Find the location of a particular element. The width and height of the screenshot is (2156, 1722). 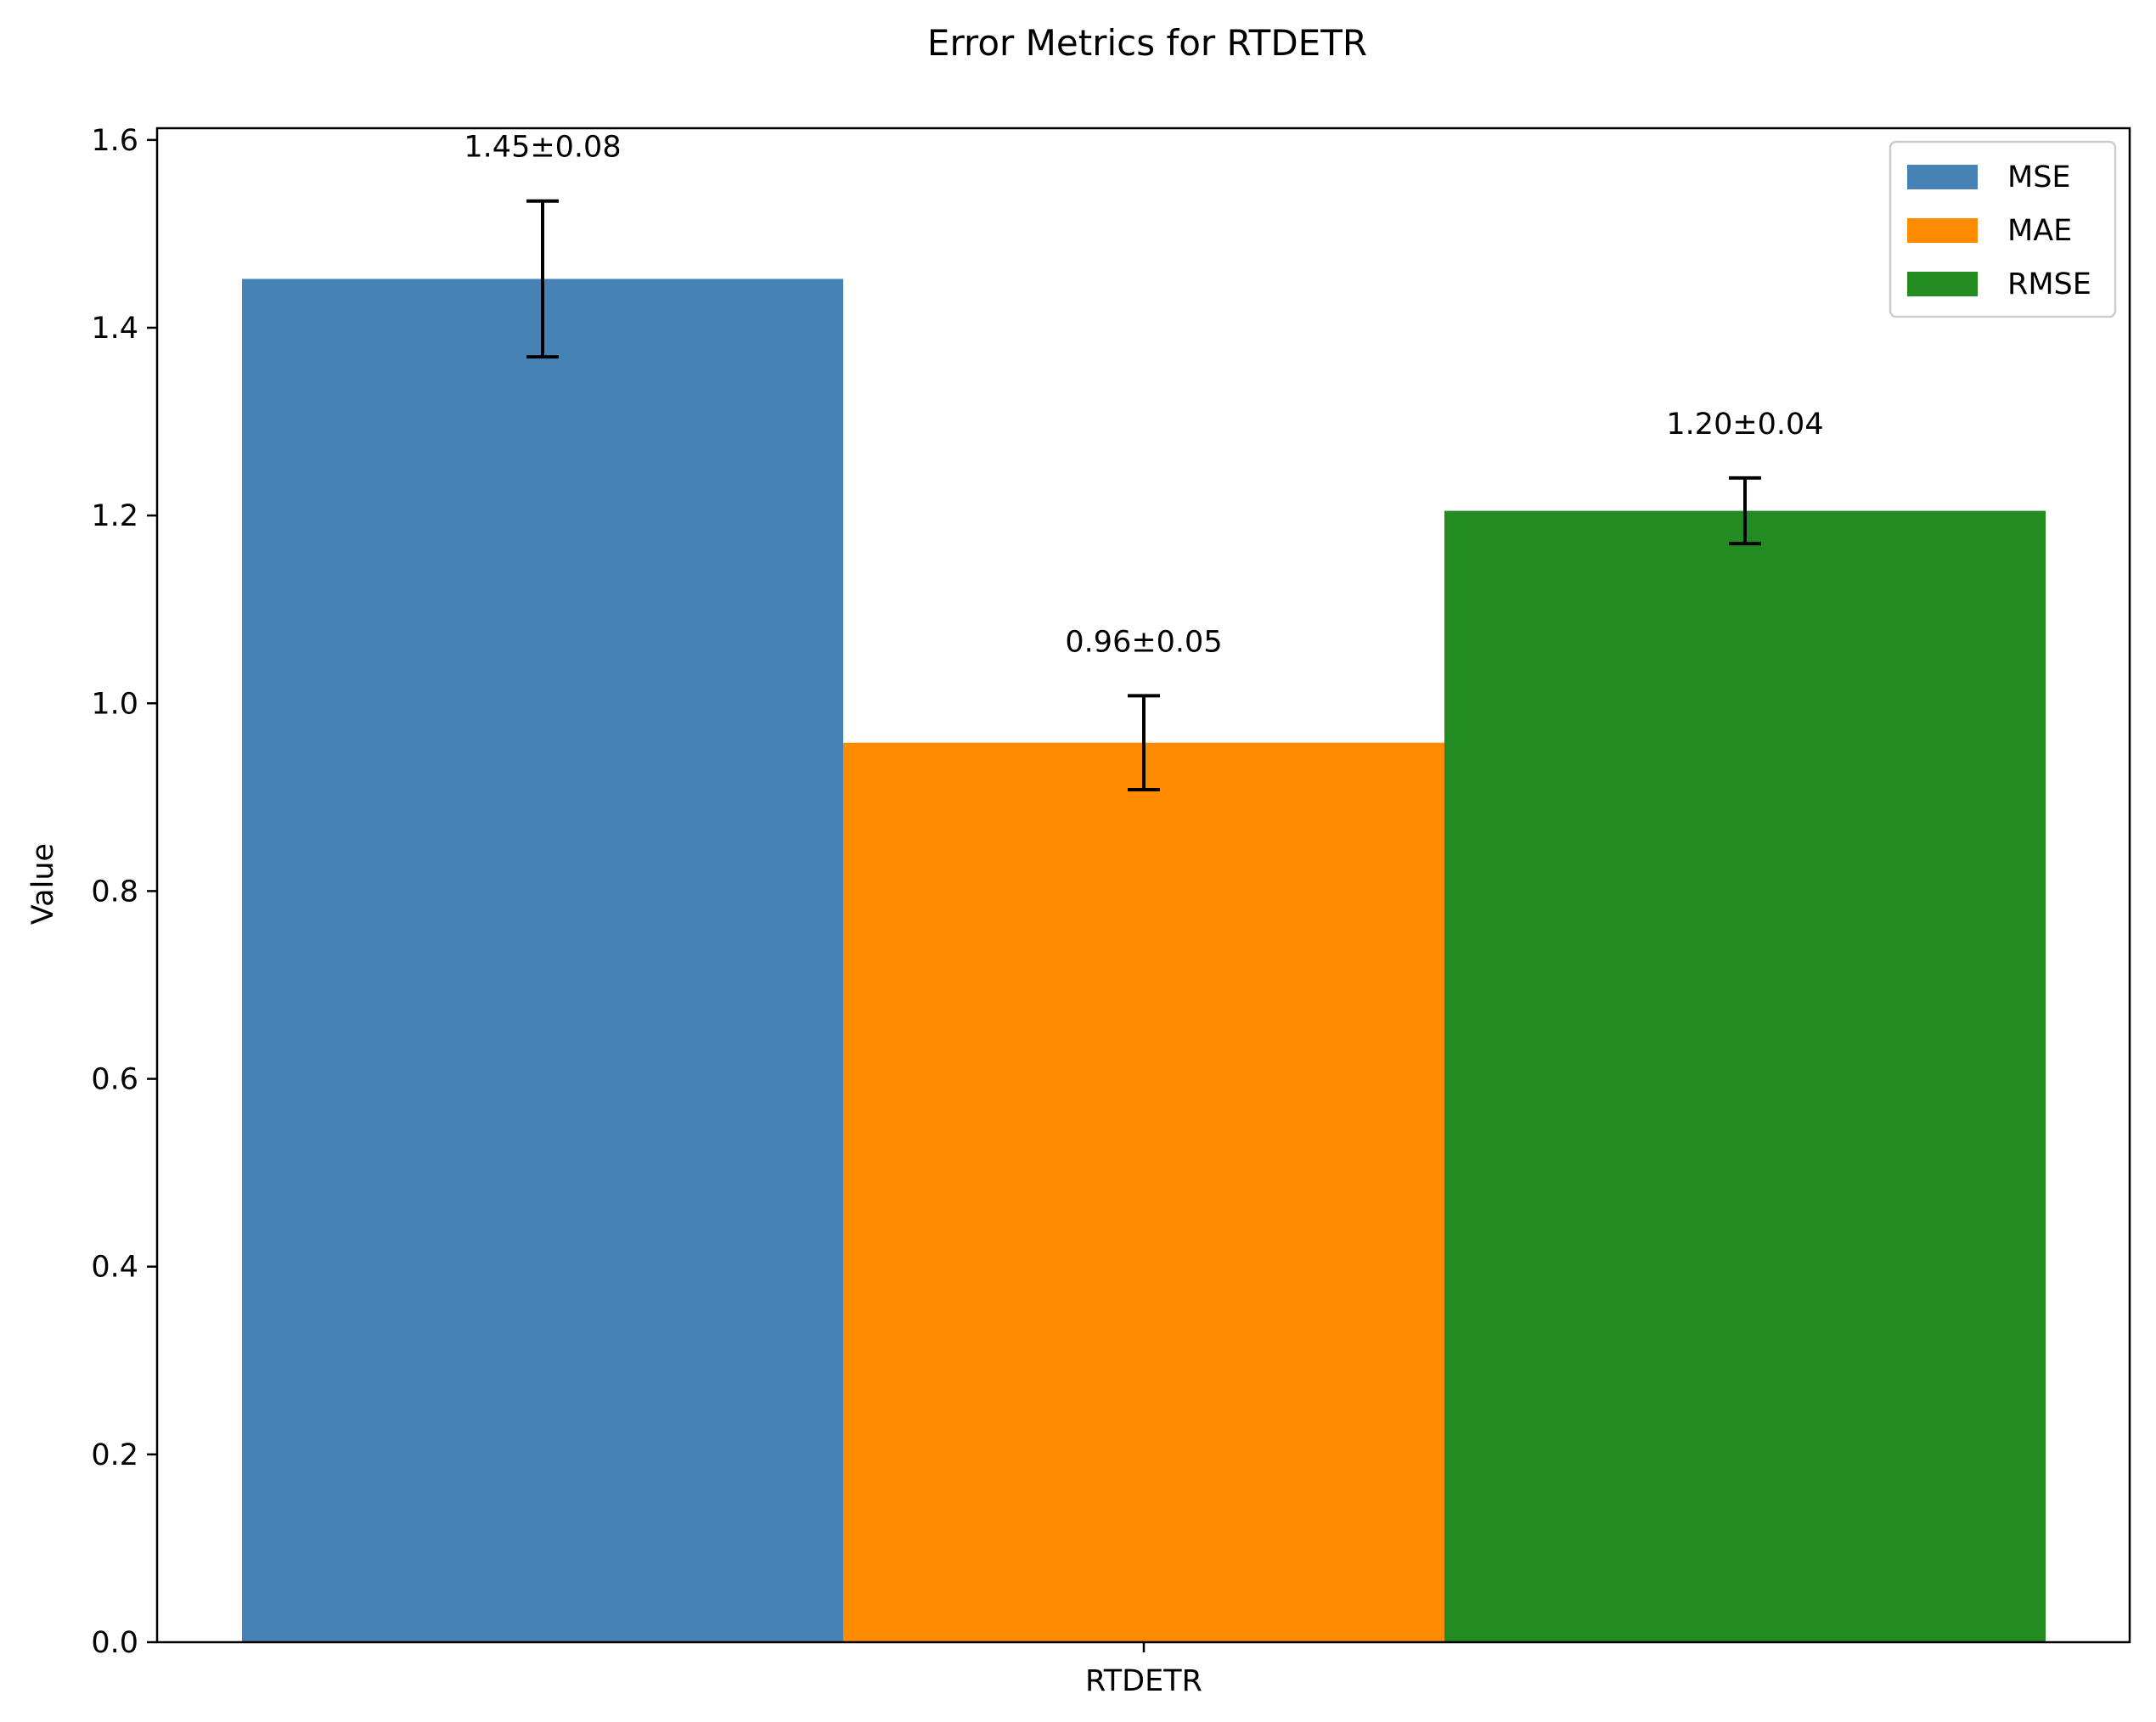

data-label-mse: 1.45±0.08 is located at coordinates (542, 148).